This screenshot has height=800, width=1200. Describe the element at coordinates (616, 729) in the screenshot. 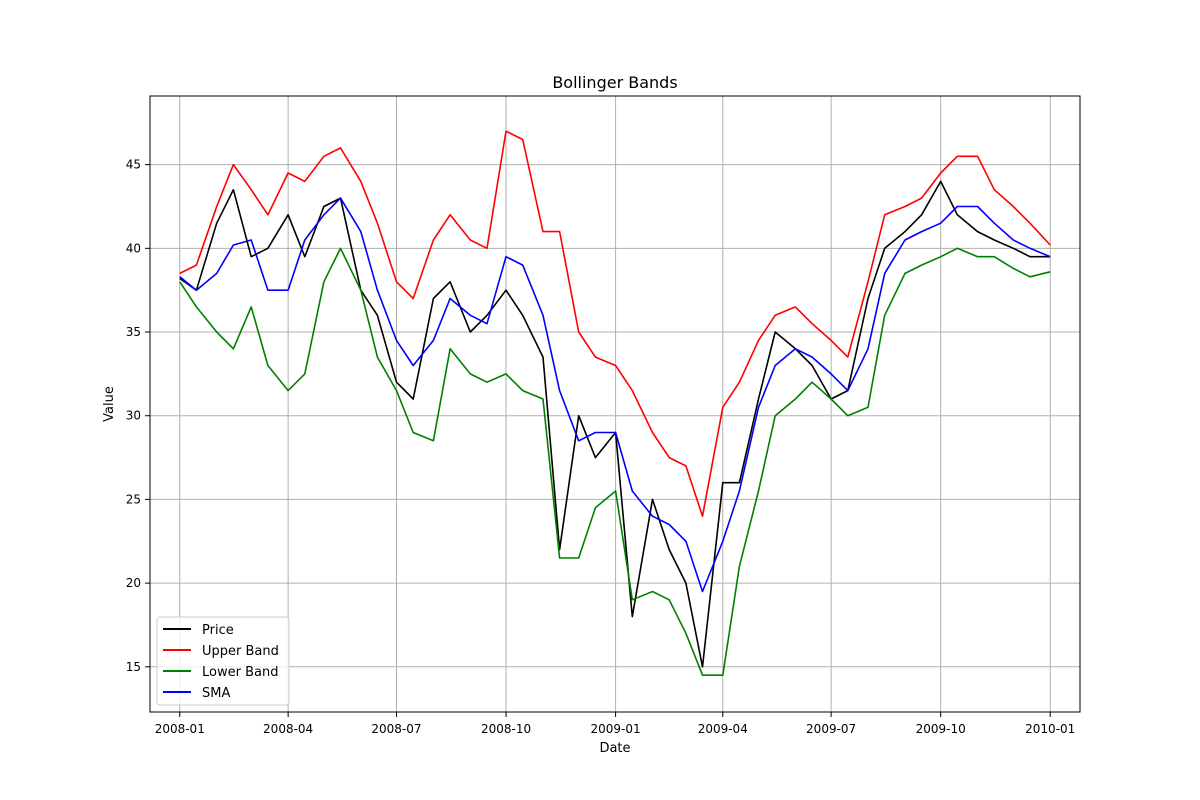

I see `x-tick-label: 2009-01` at that location.